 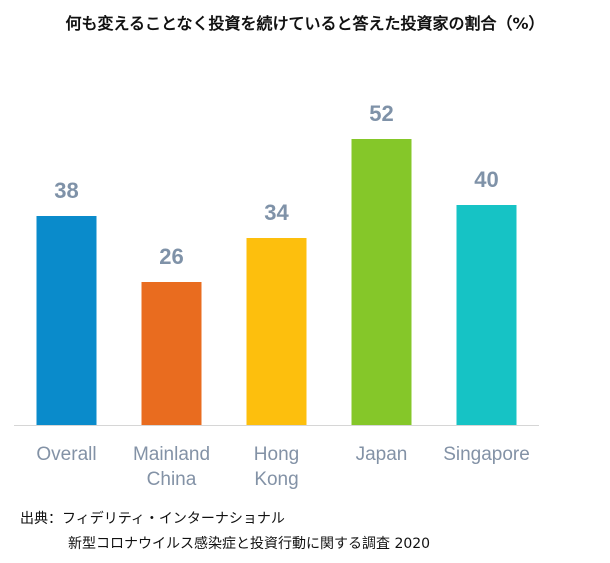 What do you see at coordinates (171, 256) in the screenshot?
I see `value-label: 26` at bounding box center [171, 256].